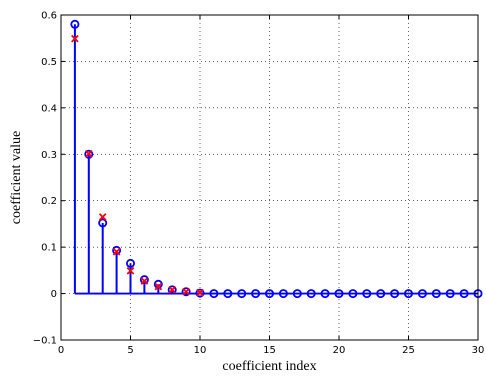 The width and height of the screenshot is (486, 381). What do you see at coordinates (54, 294) in the screenshot?
I see `y-tick-label: 0` at bounding box center [54, 294].